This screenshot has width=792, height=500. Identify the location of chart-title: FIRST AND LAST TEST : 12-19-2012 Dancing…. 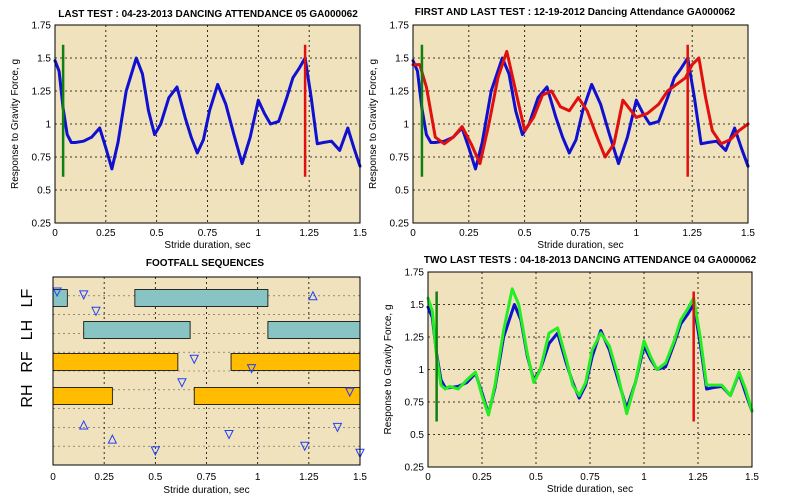
(575, 12).